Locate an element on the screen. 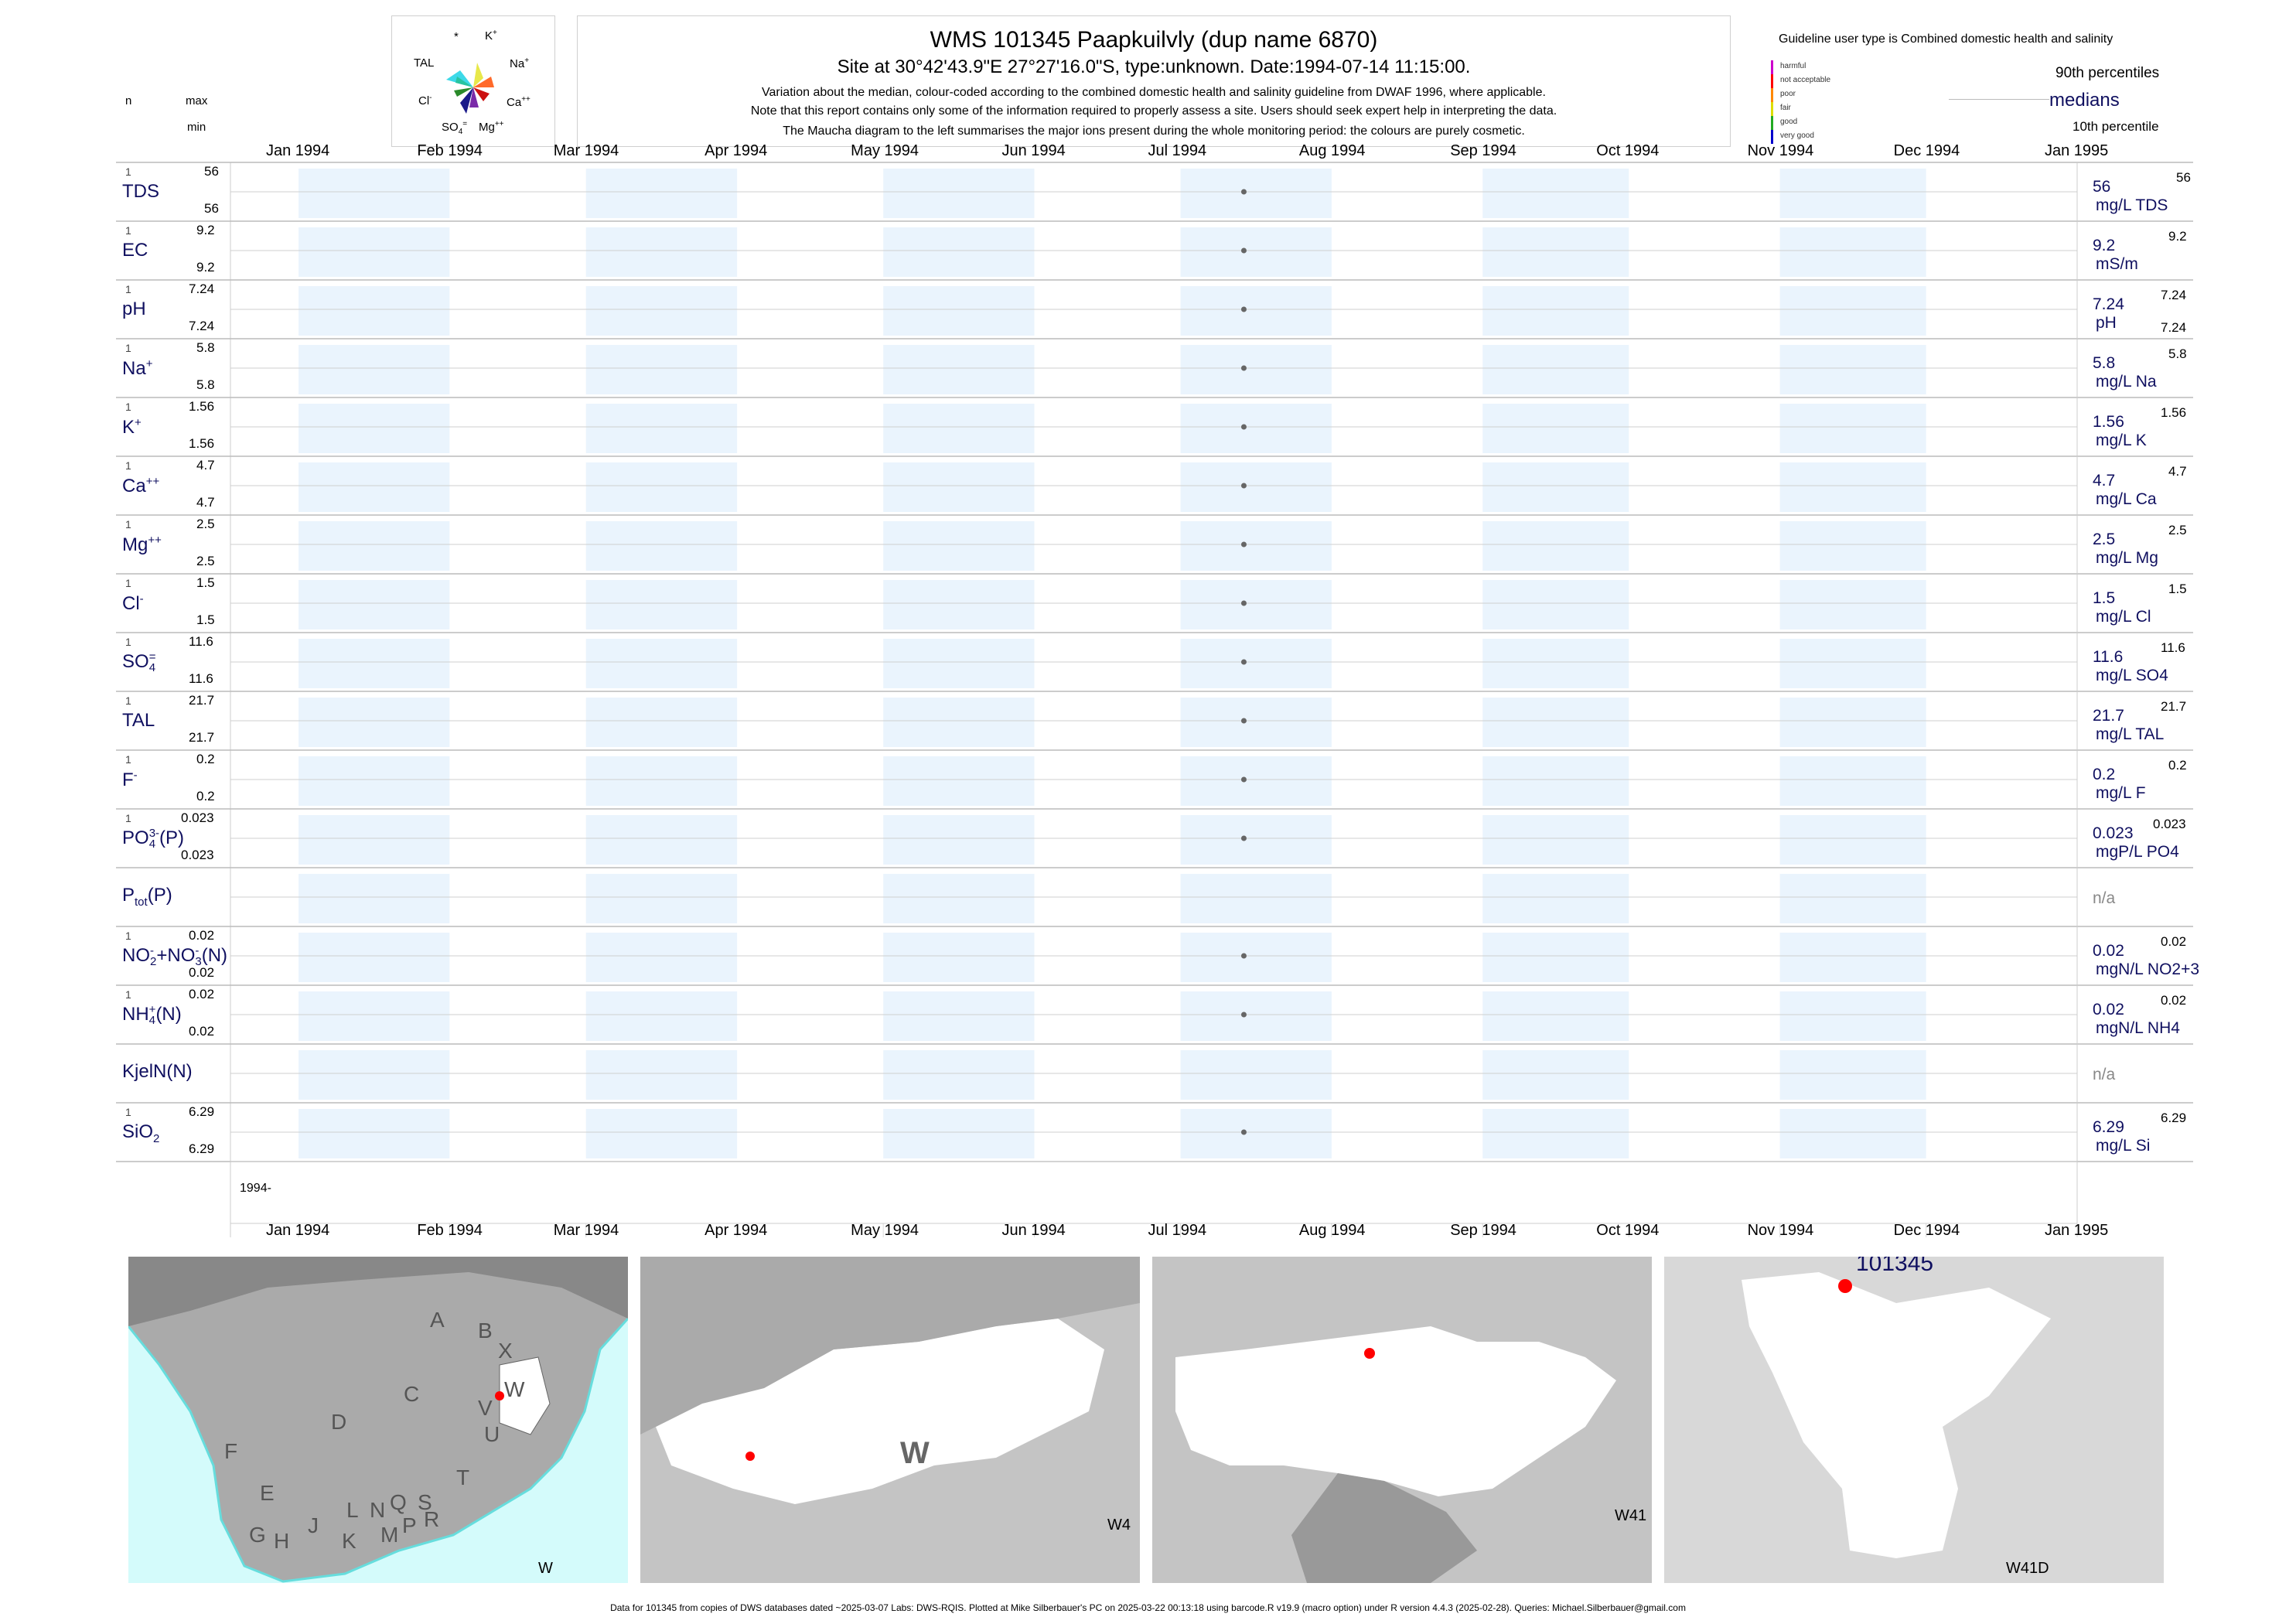  row-unit-ec: mS/m is located at coordinates (2117, 264).